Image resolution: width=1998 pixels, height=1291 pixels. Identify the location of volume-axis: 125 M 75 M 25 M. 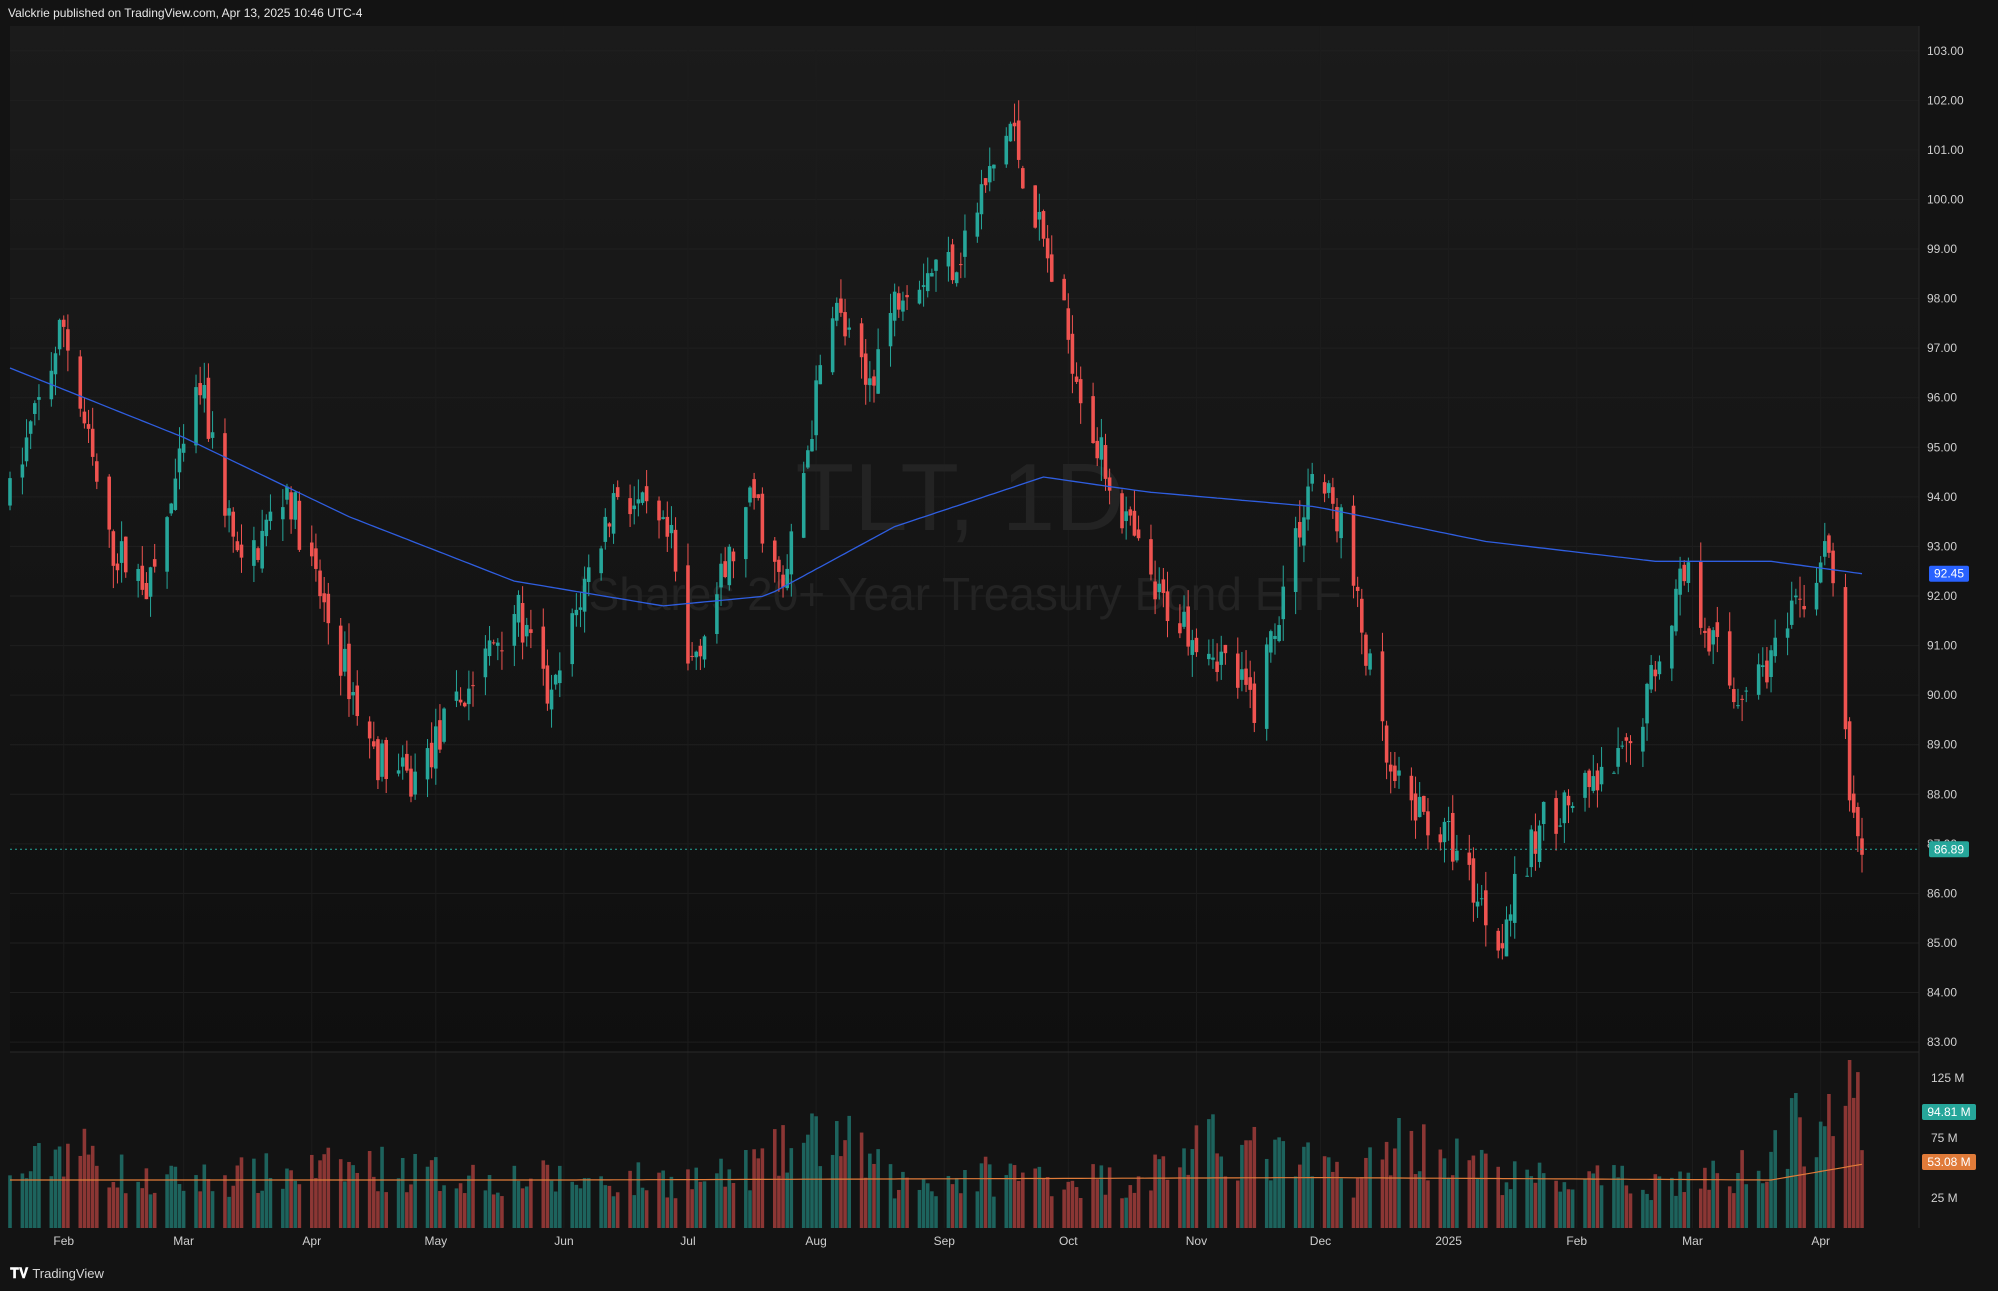
(1947, 1138).